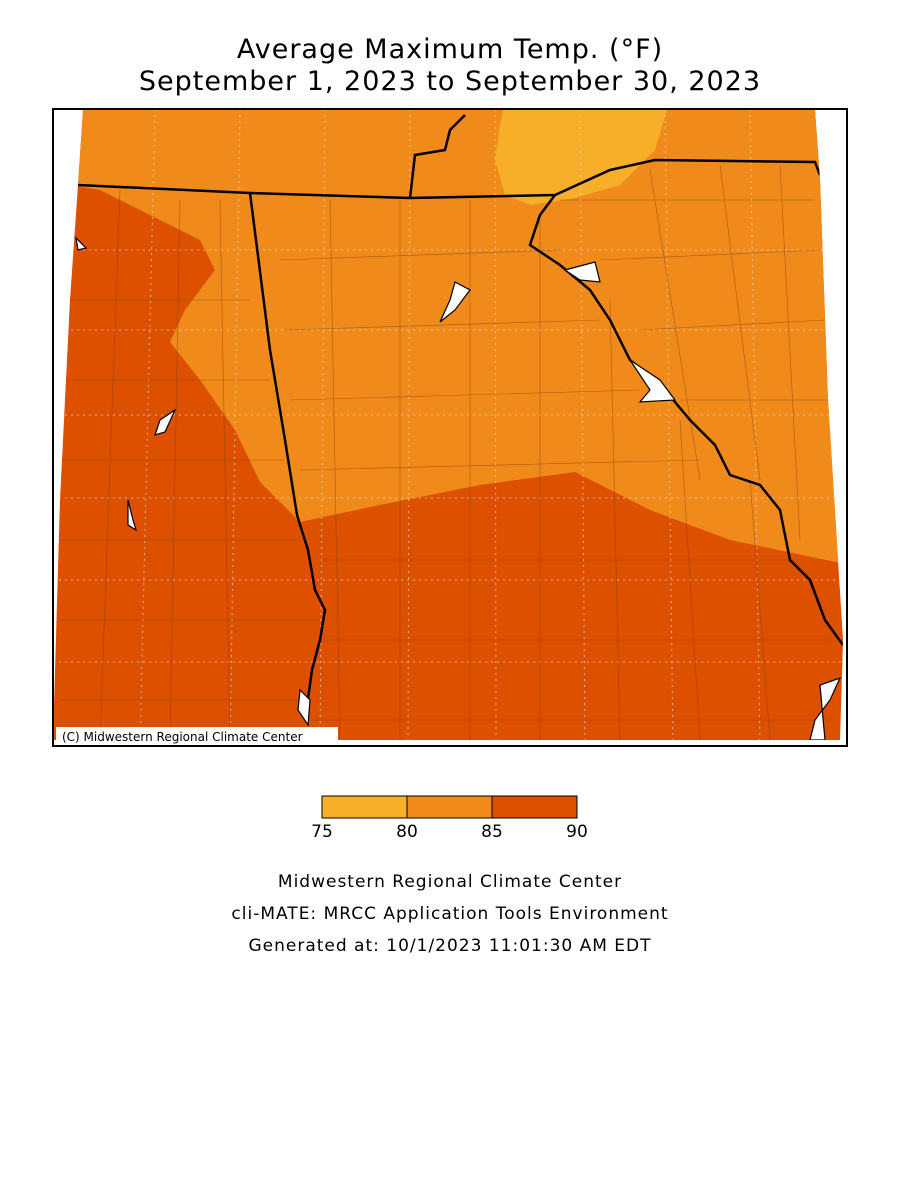  What do you see at coordinates (492, 832) in the screenshot?
I see `legend-tick-label: 85` at bounding box center [492, 832].